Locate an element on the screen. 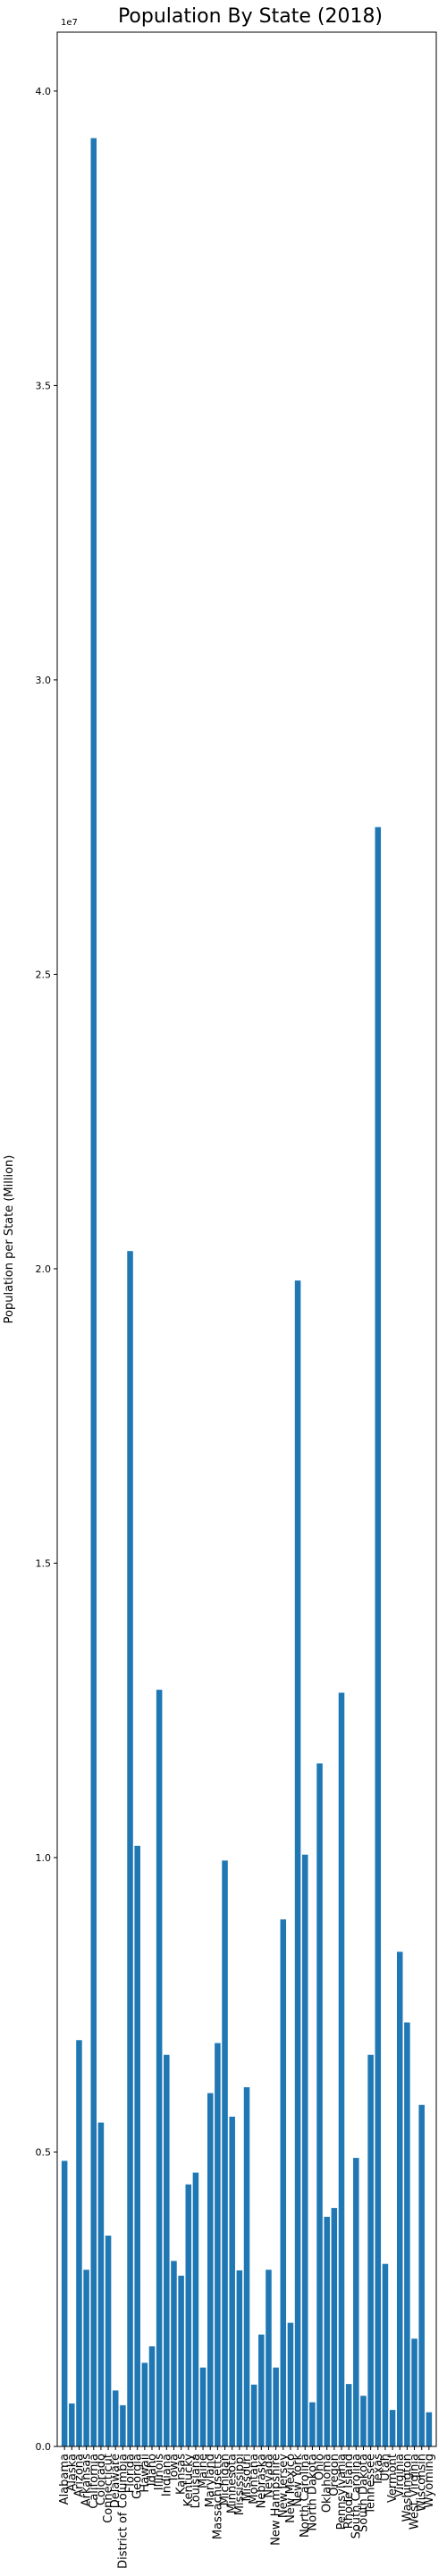  bar-florida is located at coordinates (130, 1848).